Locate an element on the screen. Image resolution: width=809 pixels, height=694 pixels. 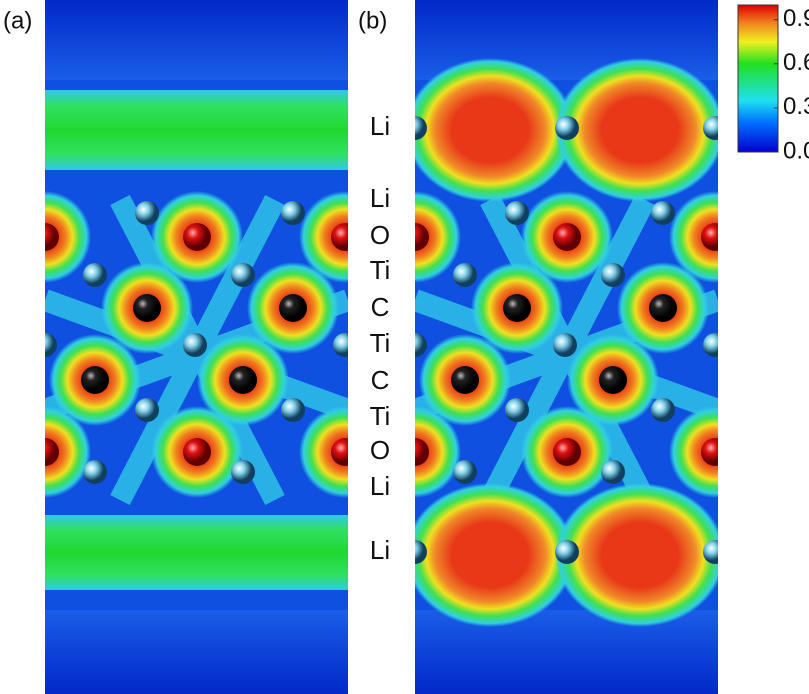
colorbar-tick-label: 0.0 is located at coordinates (796, 150).